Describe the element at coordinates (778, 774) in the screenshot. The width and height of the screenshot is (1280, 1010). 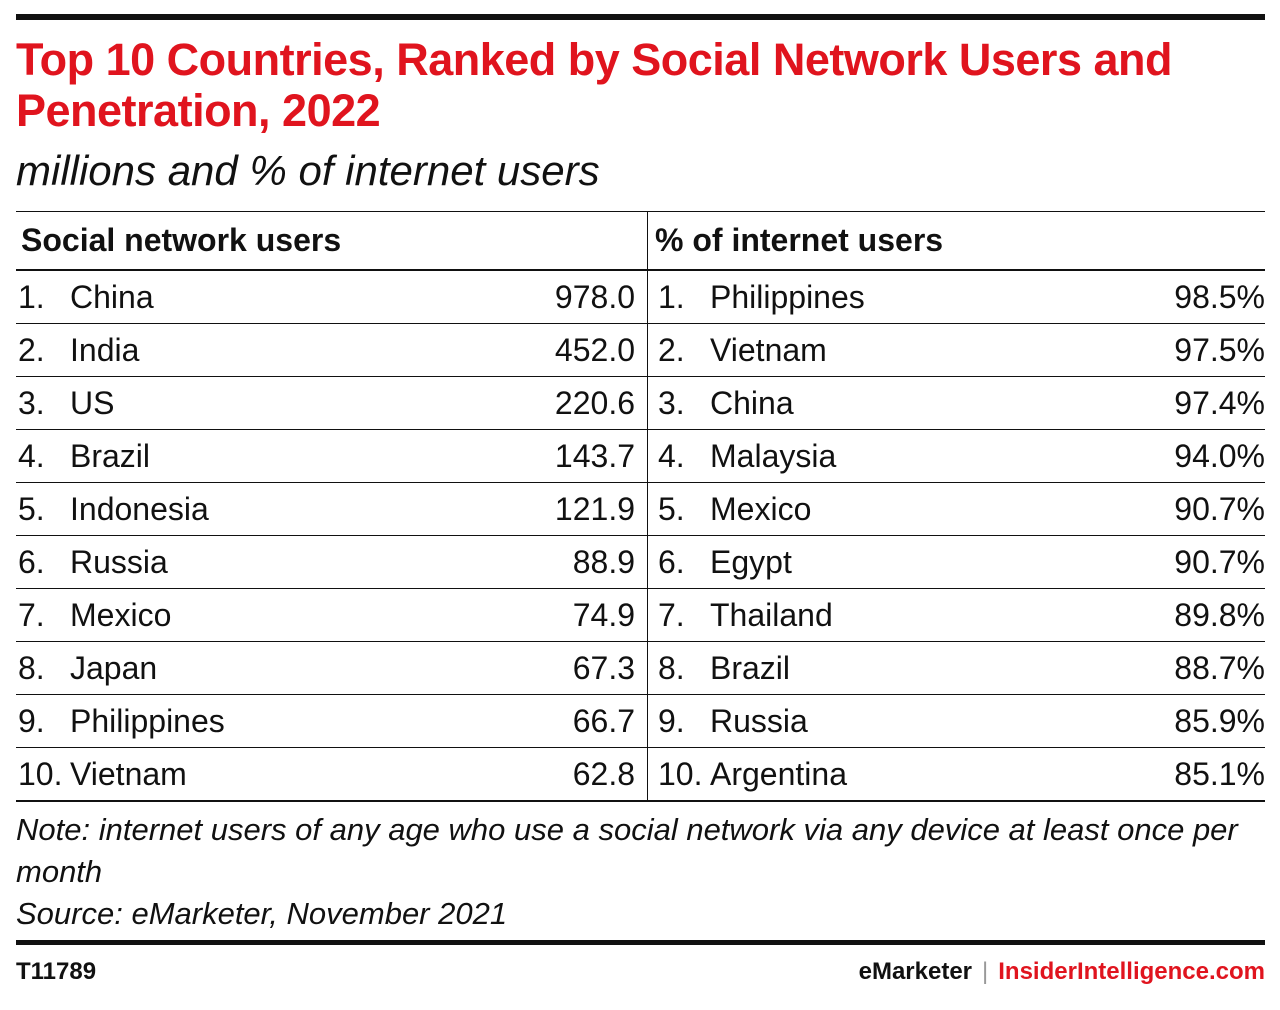
I see `country-cell: Argentina` at that location.